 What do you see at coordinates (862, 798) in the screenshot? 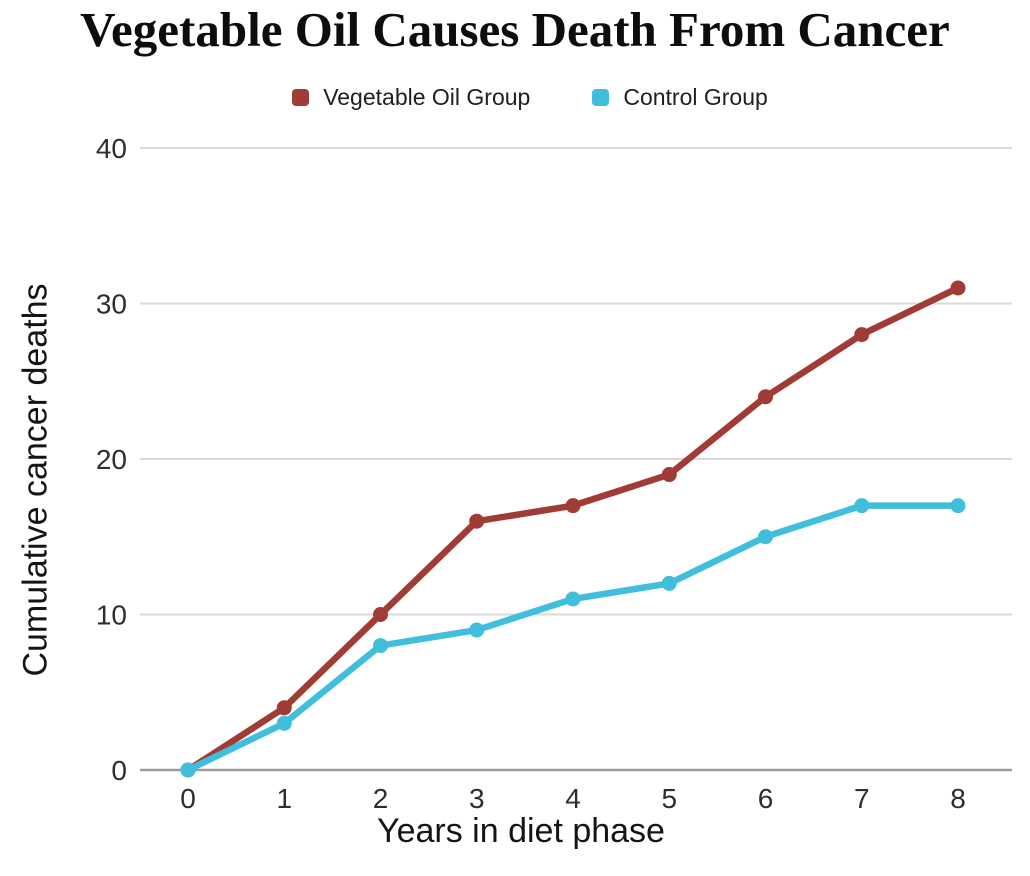
I see `x-tick-label: 7` at bounding box center [862, 798].